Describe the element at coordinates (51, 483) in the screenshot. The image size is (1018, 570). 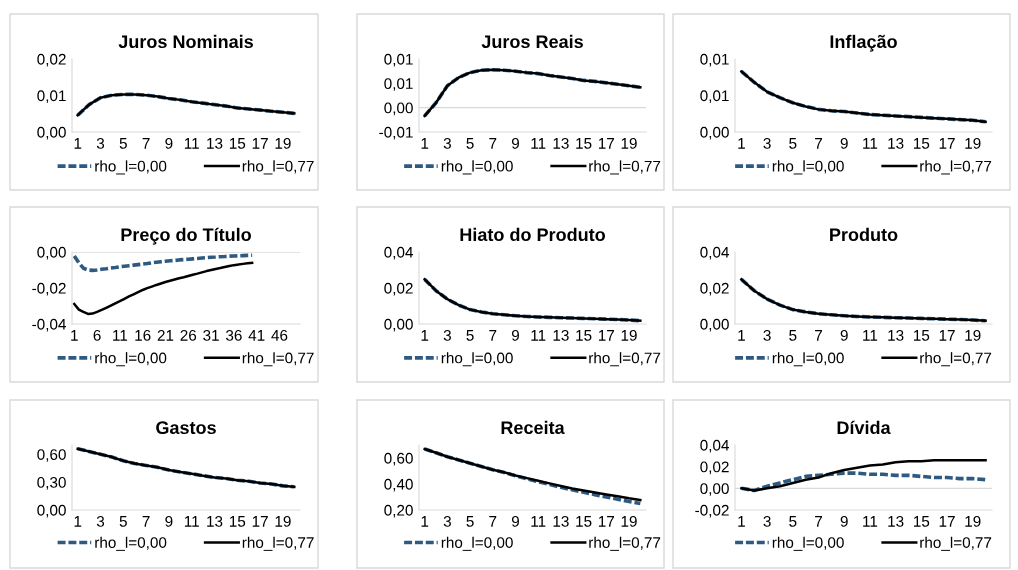
I see `y-tick-label: 0,30` at that location.